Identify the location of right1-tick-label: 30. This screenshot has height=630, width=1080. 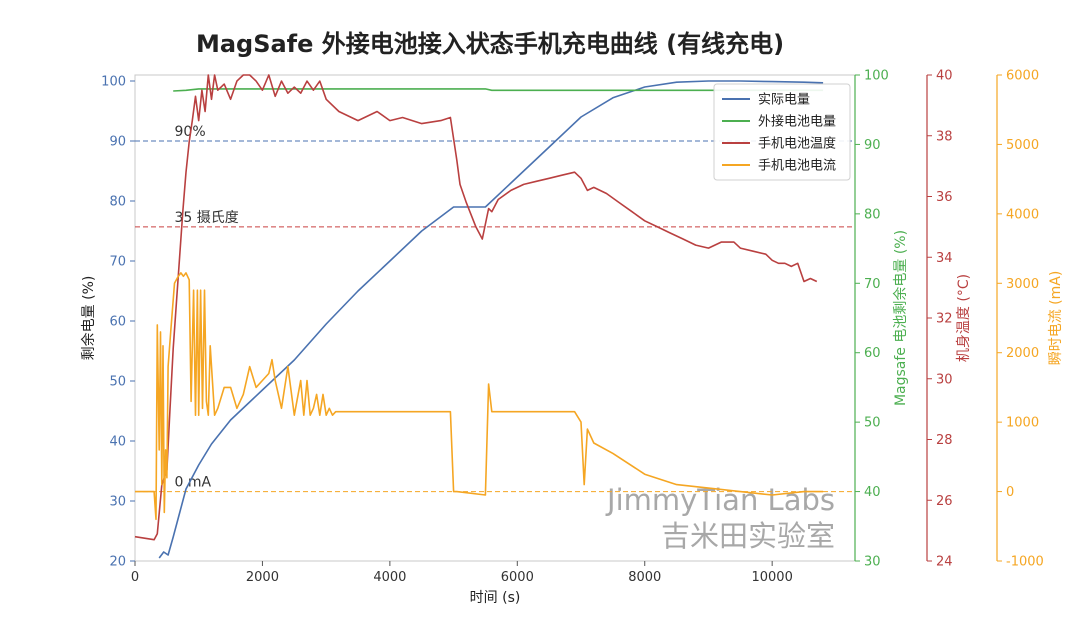
(872, 562).